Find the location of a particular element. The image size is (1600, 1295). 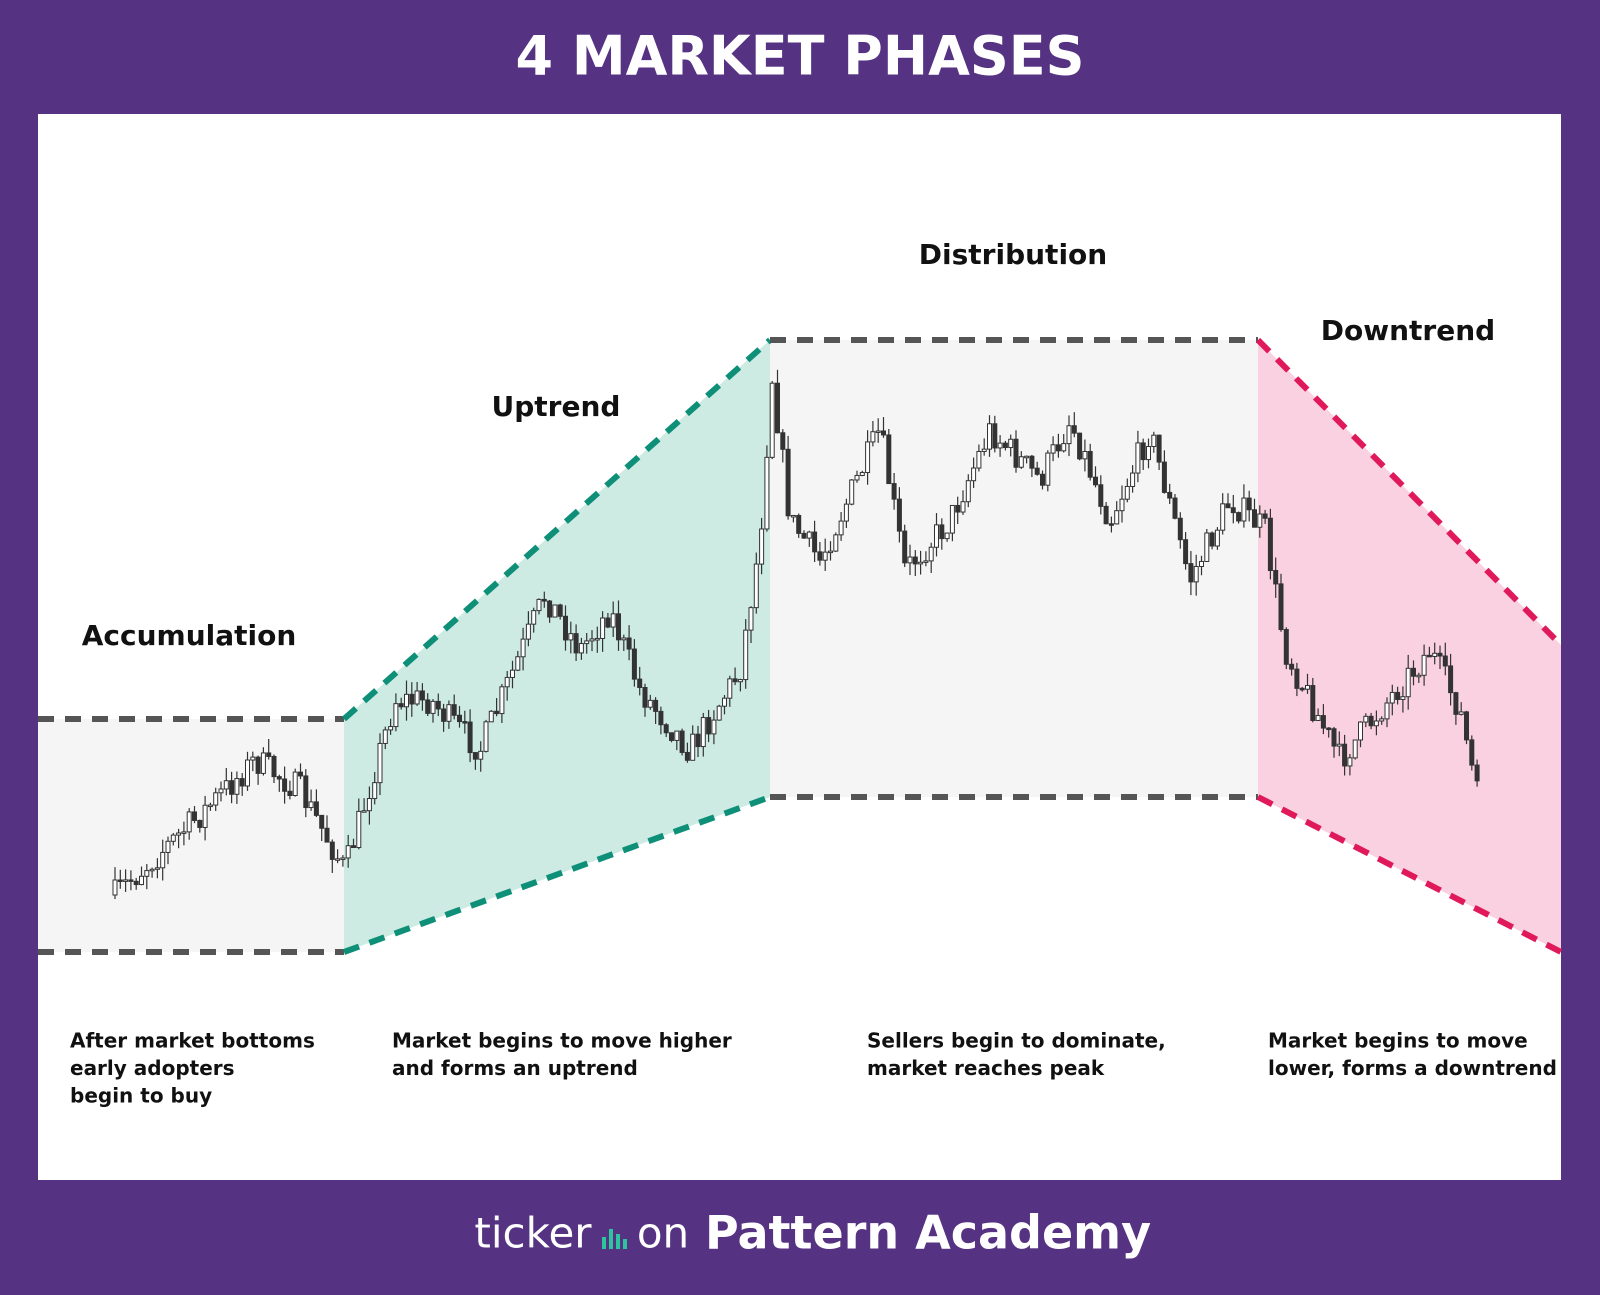

phase-description: Sellers begin to dominate, is located at coordinates (1016, 1041).